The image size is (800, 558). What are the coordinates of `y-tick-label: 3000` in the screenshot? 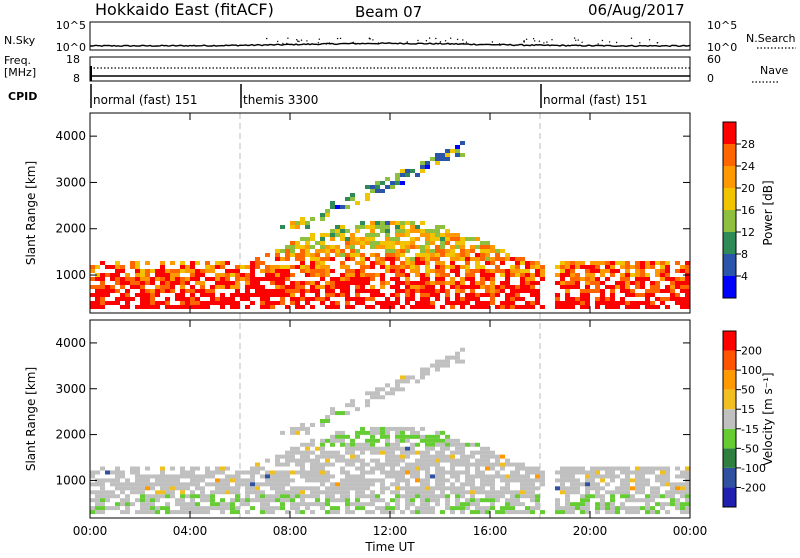 It's located at (70, 182).